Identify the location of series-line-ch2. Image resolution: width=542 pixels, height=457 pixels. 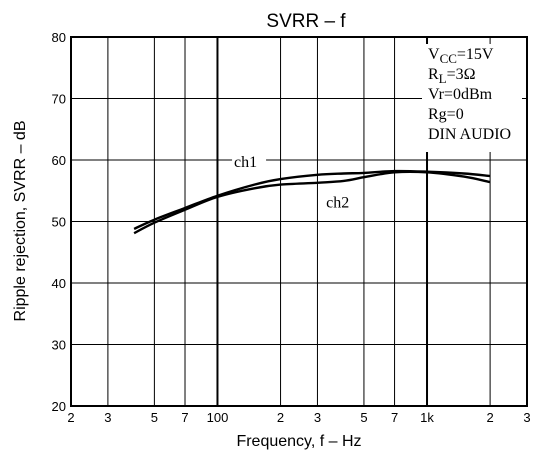
(312, 202).